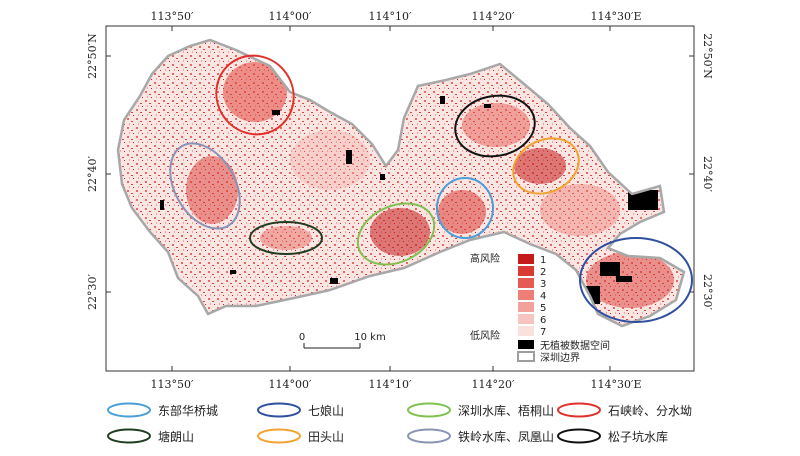 The height and width of the screenshot is (456, 800). I want to click on region-legend-label: 铁岭水库、凤凰山, so click(506, 436).